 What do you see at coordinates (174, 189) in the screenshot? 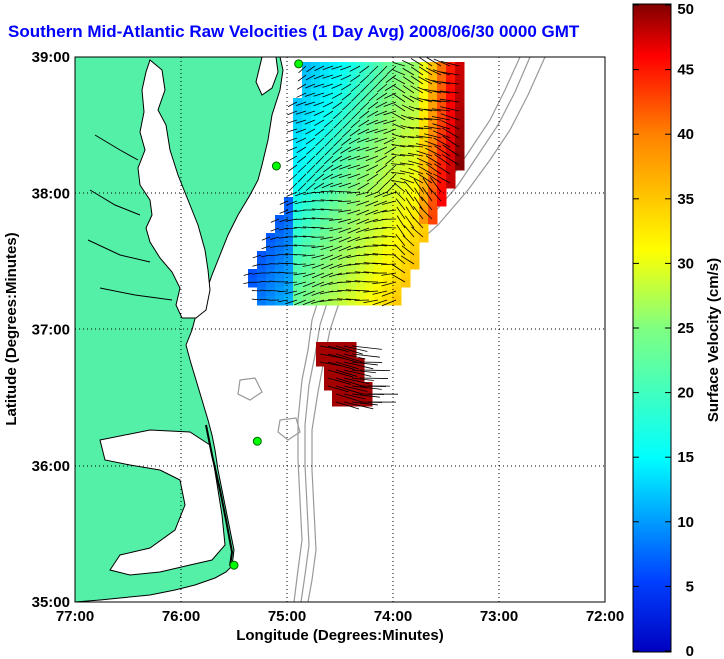
I see `chesapeake-bay` at bounding box center [174, 189].